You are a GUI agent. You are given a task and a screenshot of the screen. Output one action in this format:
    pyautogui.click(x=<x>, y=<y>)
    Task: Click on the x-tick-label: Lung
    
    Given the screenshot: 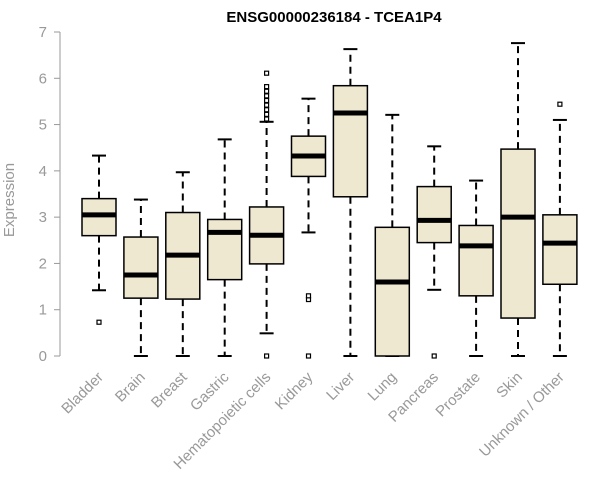 What is the action you would take?
    pyautogui.click(x=383, y=387)
    